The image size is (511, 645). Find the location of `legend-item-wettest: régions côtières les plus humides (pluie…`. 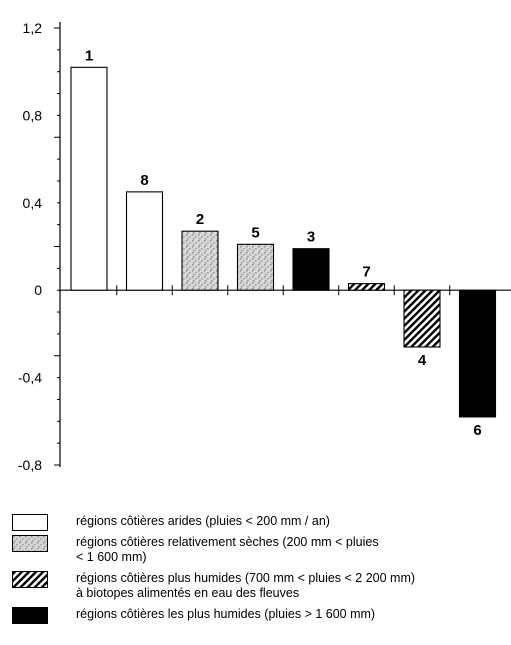

legend-item-wettest: régions côtières les plus humides (pluie… is located at coordinates (259, 615).